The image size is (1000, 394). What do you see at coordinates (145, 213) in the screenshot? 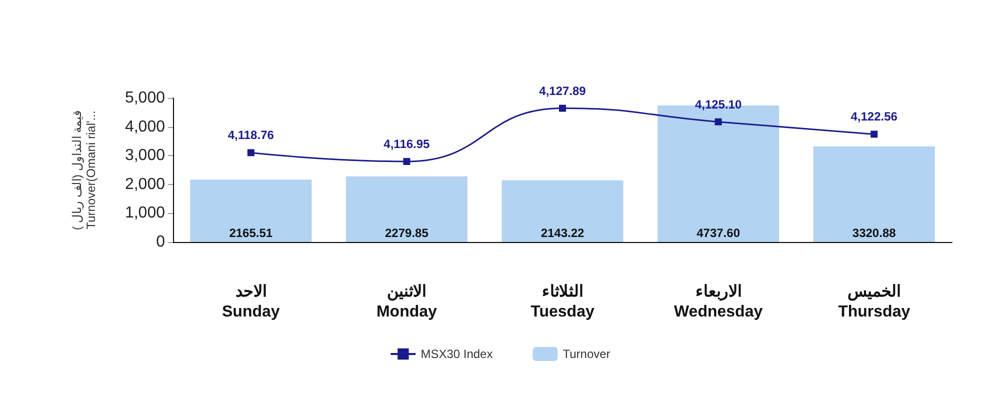
I see `y-tick-label: 1,000` at bounding box center [145, 213].